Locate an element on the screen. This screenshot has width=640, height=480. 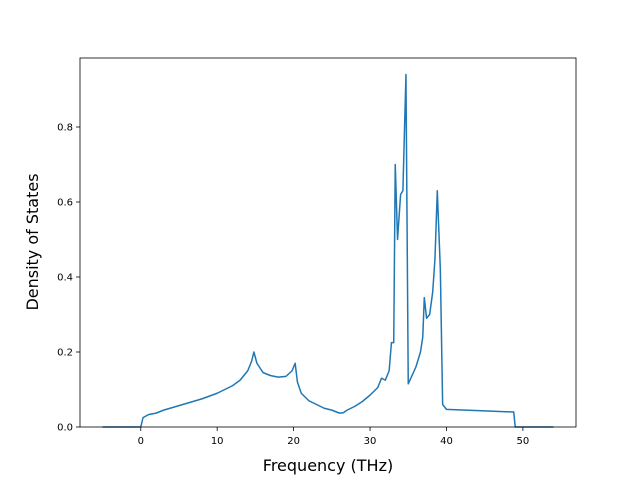
x-tick-label: 30 is located at coordinates (370, 441).